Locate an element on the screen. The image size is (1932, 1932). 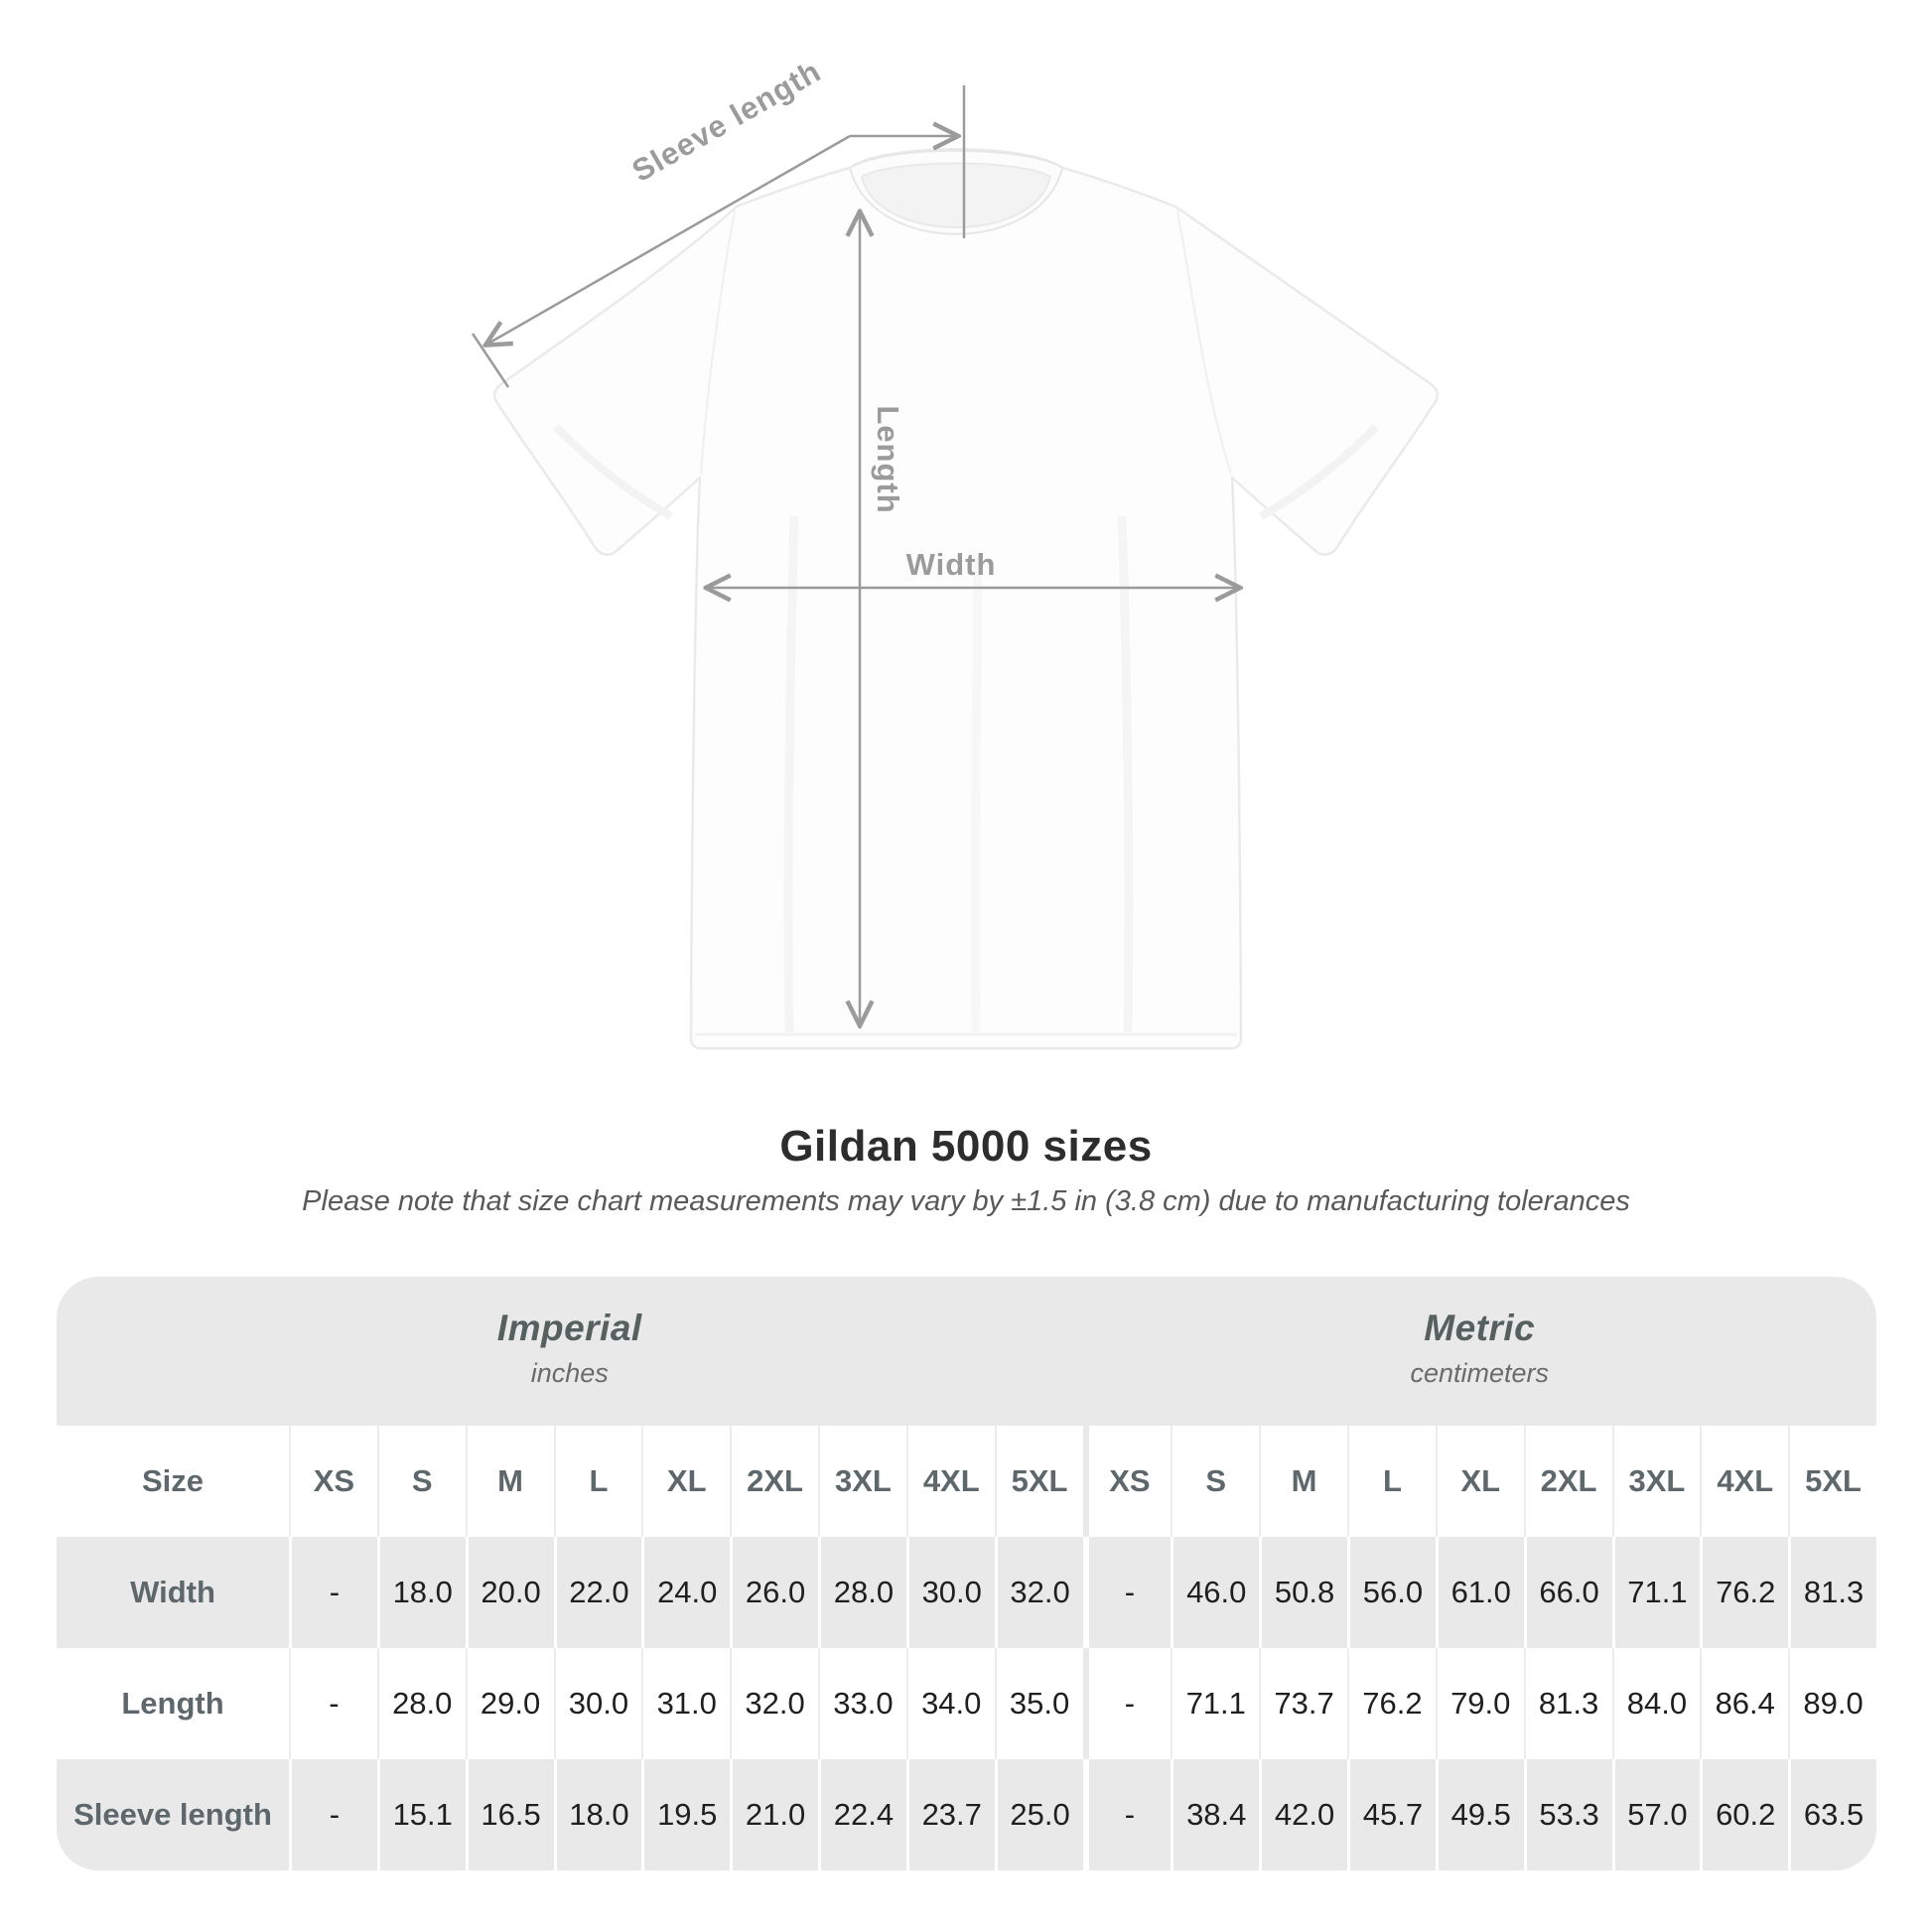
measurement-cell: 19.5 is located at coordinates (686, 1815).